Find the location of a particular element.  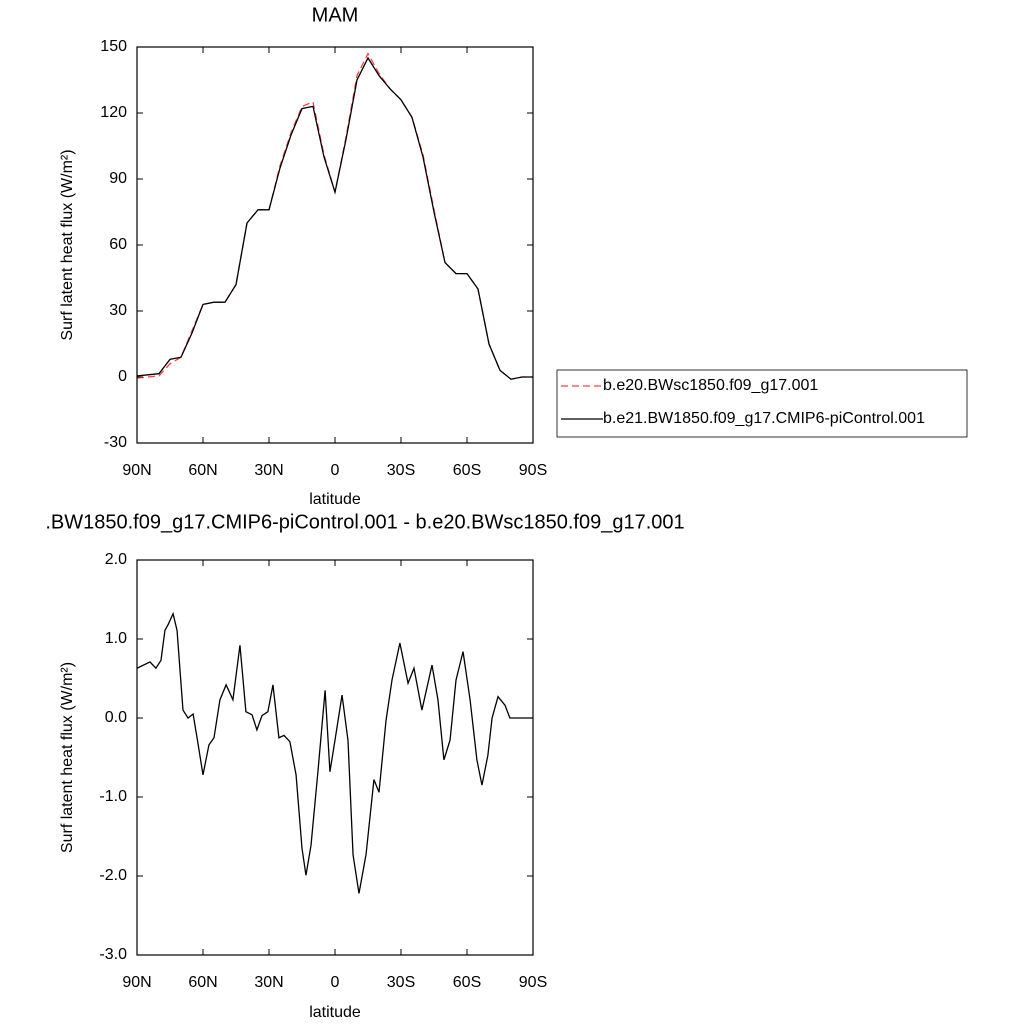

legend-label: b.e21.BW1850.f09_g17.CMIP6-piControl.001 is located at coordinates (764, 418).